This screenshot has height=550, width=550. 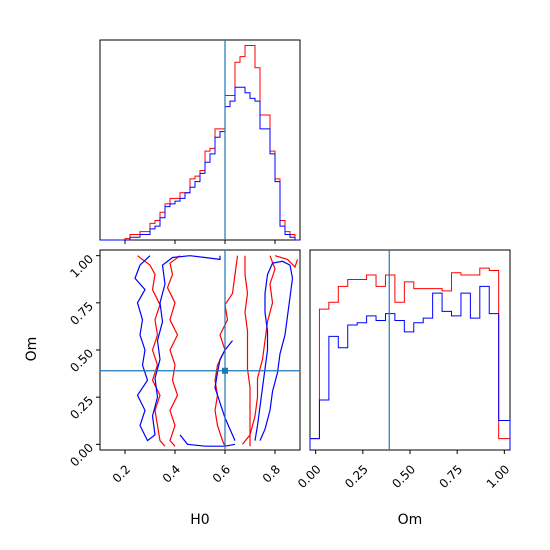 I want to click on x-tick-label-3: 0.75, so click(x=450, y=476).